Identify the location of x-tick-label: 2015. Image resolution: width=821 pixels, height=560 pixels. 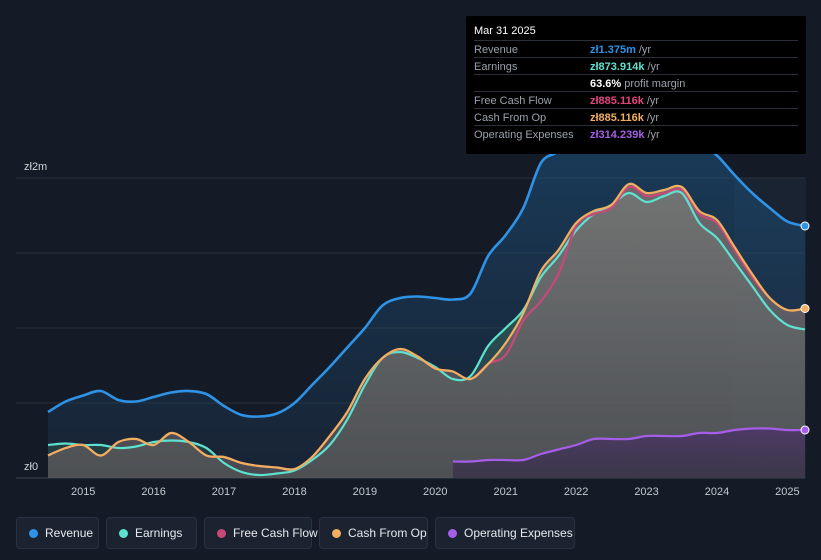
(83, 492).